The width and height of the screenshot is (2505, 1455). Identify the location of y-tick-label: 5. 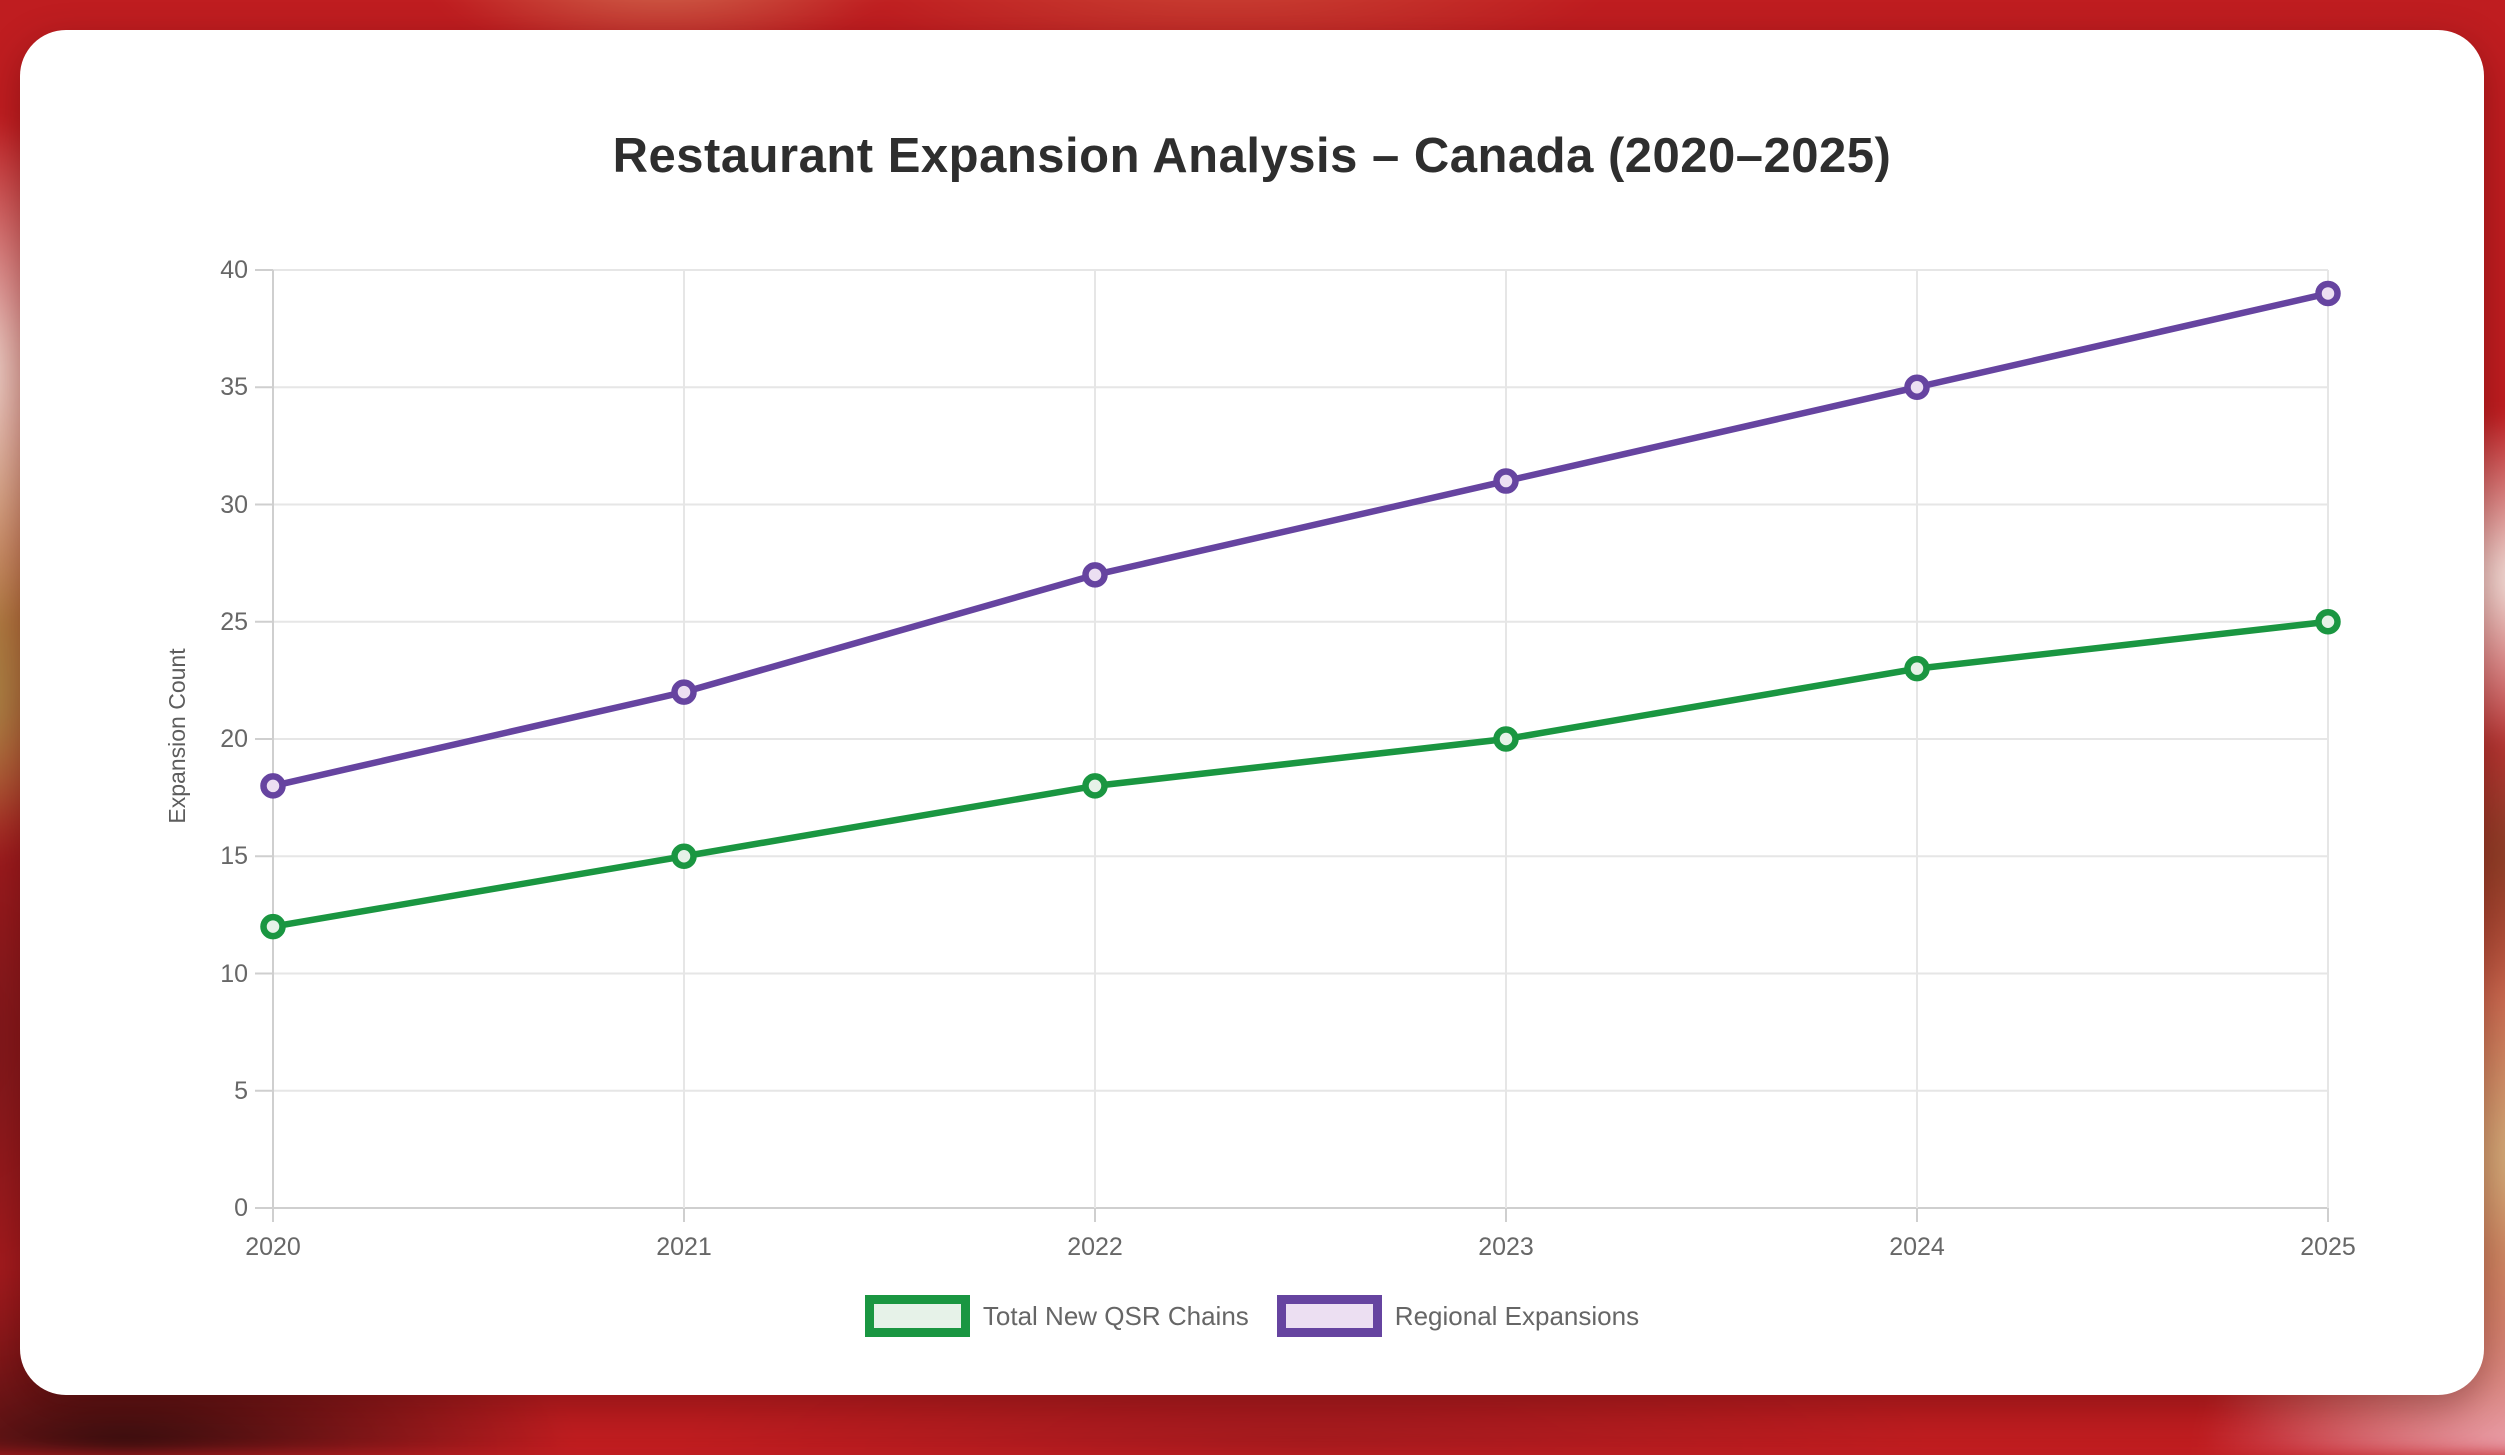
(241, 1090).